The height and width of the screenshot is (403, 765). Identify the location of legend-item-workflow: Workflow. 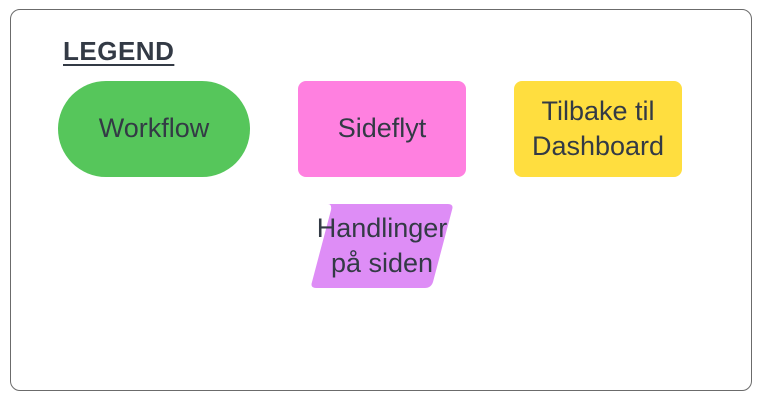
(154, 129).